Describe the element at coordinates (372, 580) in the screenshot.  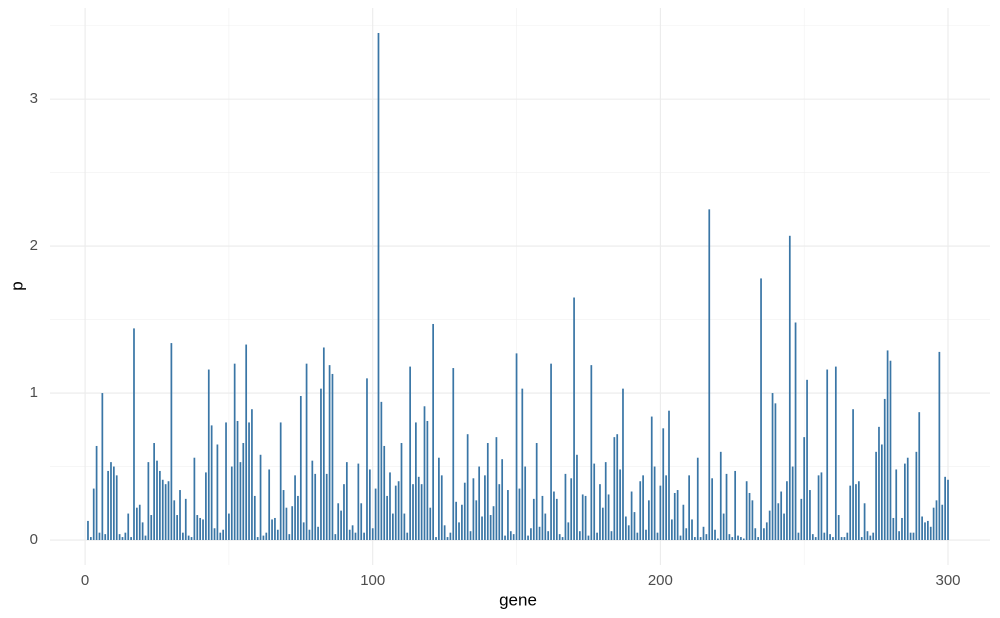
I see `x-tick-label: 100` at that location.